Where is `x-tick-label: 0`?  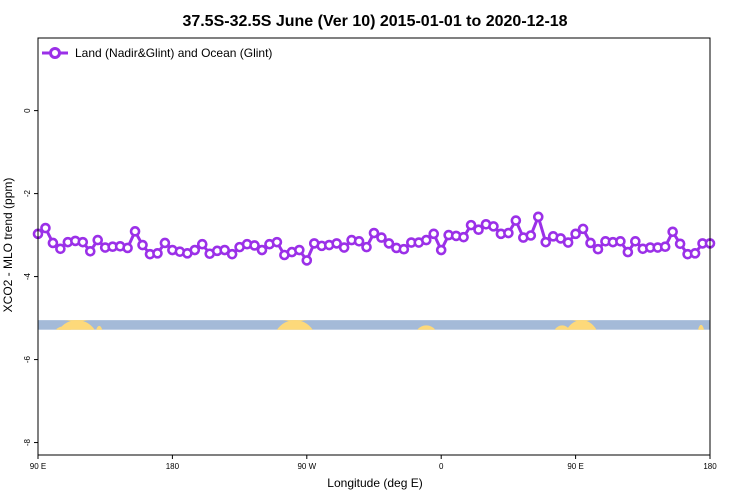
x-tick-label: 0 is located at coordinates (441, 466).